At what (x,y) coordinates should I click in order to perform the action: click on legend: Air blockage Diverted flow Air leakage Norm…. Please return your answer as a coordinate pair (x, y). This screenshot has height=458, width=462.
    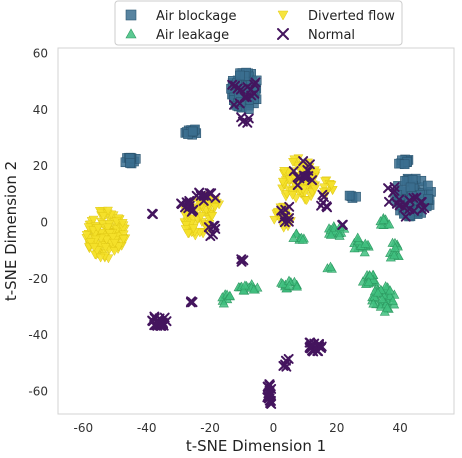
    Looking at the image, I should click on (258, 23).